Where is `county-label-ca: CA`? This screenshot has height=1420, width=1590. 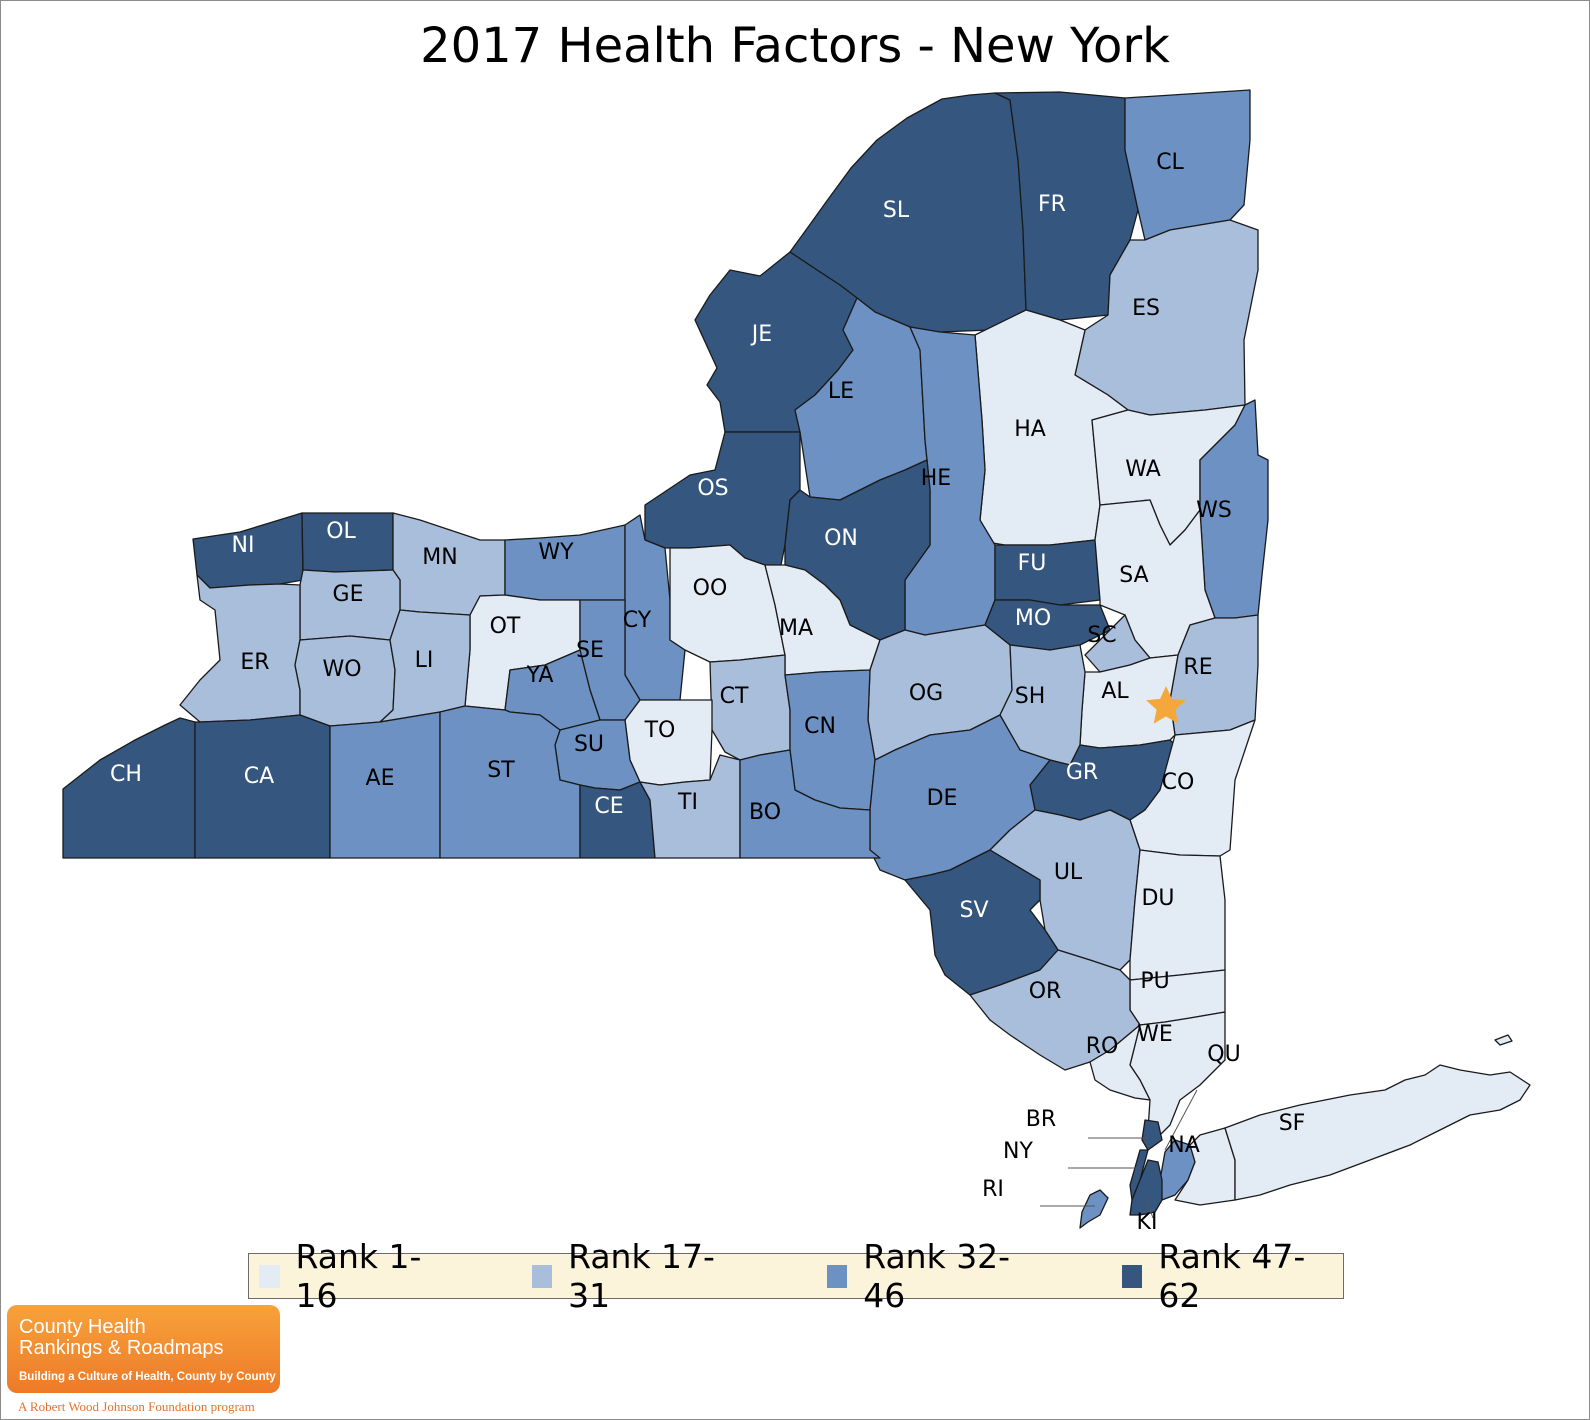 county-label-ca: CA is located at coordinates (259, 776).